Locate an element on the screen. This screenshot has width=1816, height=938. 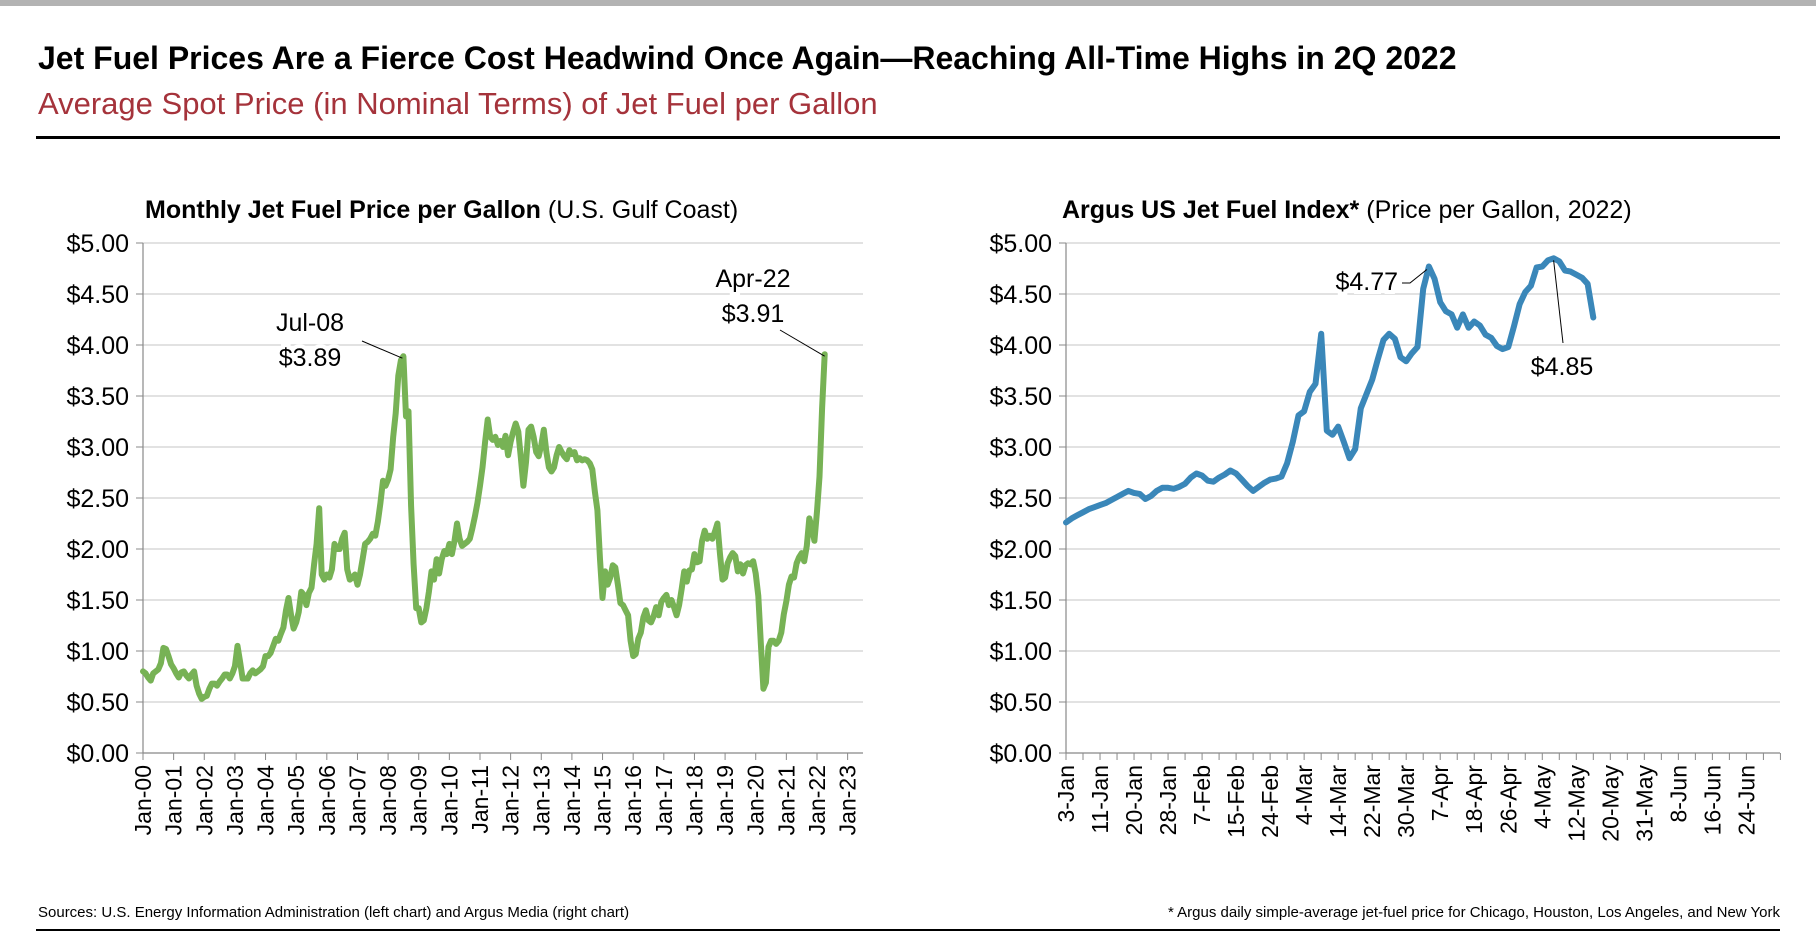
right-chart-y-tick-label: $0.50 is located at coordinates (1020, 703).